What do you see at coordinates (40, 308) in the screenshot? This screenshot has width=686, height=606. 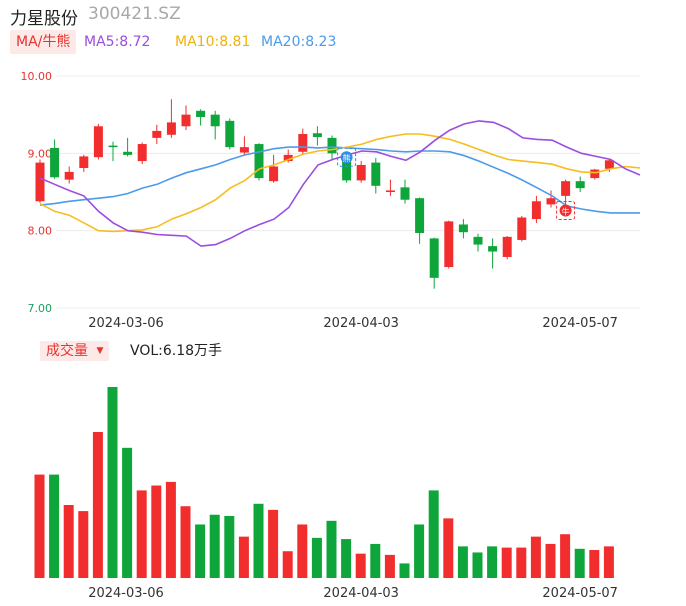 I see `price-tick-label: 7.00` at bounding box center [40, 308].